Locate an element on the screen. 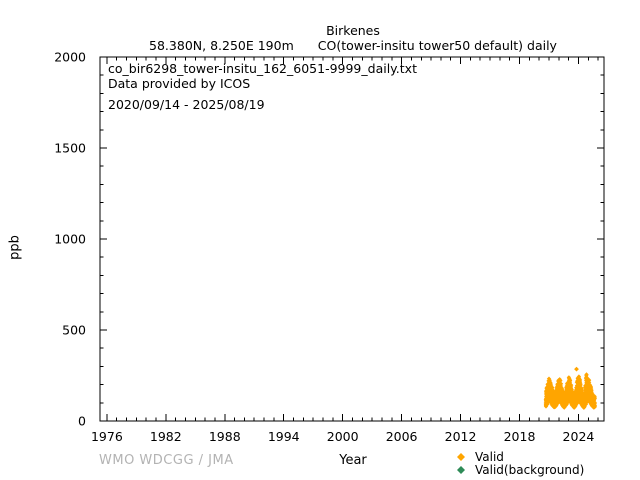 Image resolution: width=640 pixels, height=480 pixels. legend-label-valid: Valid is located at coordinates (489, 456).